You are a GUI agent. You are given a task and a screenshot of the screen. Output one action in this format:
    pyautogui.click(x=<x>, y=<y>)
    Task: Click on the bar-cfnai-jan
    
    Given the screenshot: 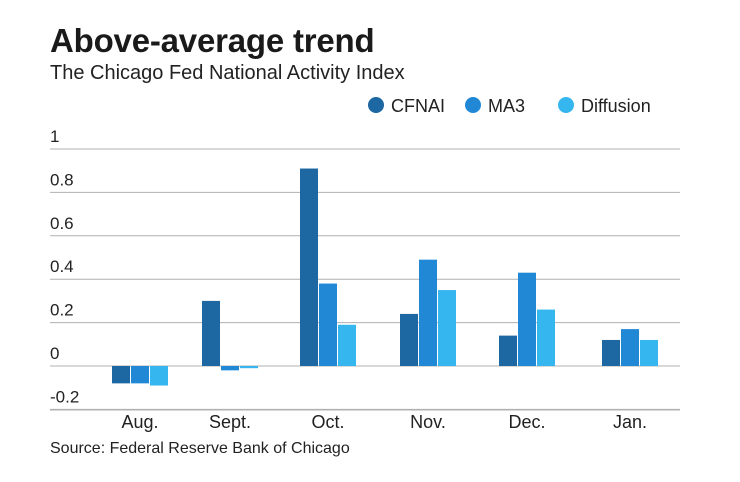 What is the action you would take?
    pyautogui.click(x=611, y=352)
    